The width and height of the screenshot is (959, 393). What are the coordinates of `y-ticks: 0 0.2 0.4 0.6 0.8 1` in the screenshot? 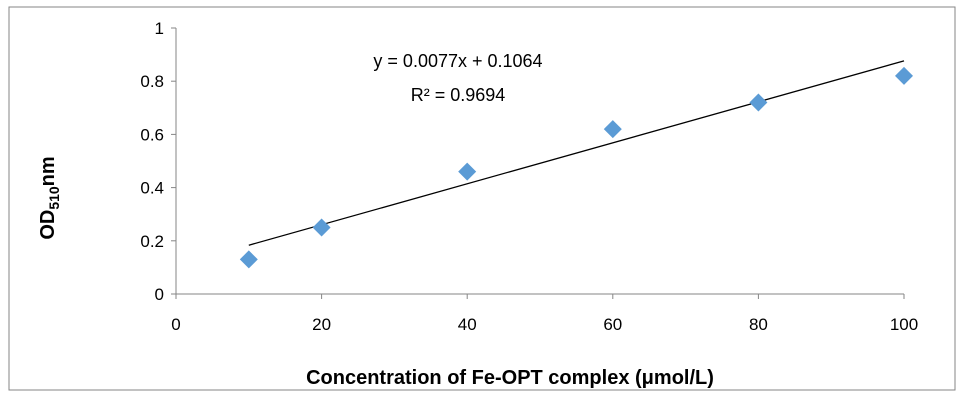 It's located at (158, 161).